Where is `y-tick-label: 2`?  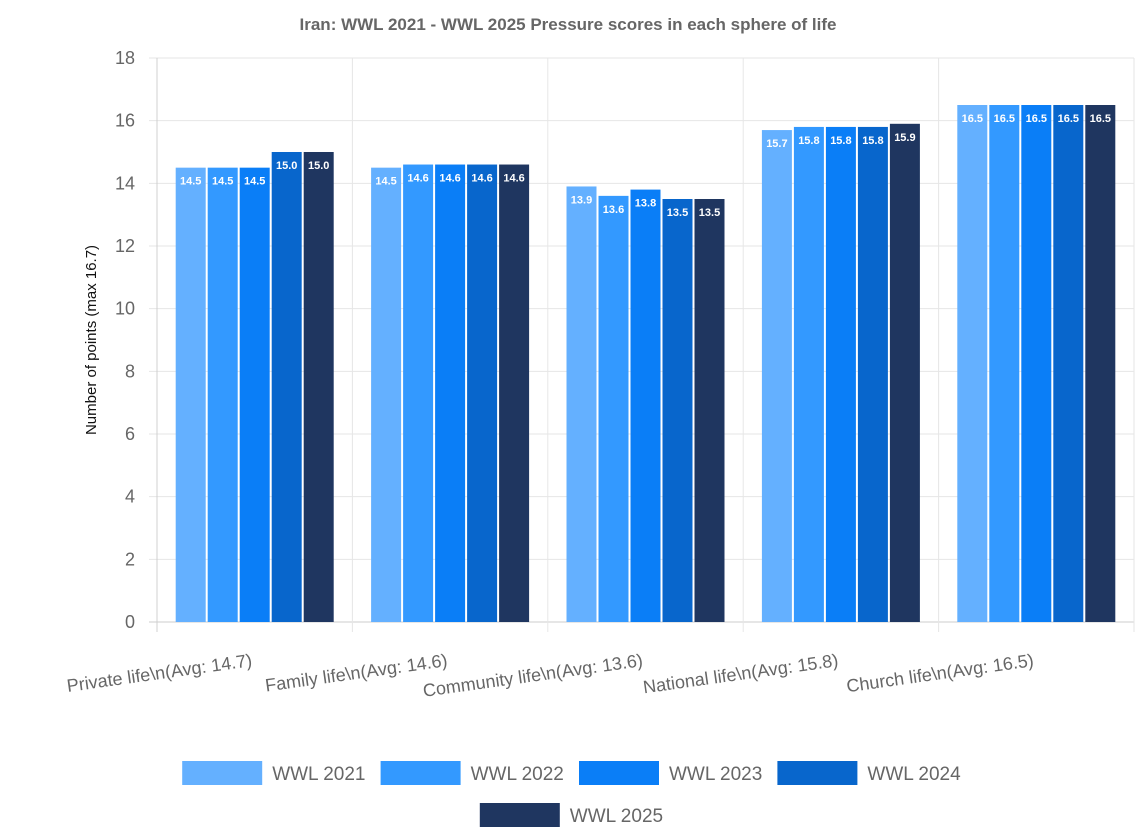
y-tick-label: 2 is located at coordinates (130, 559).